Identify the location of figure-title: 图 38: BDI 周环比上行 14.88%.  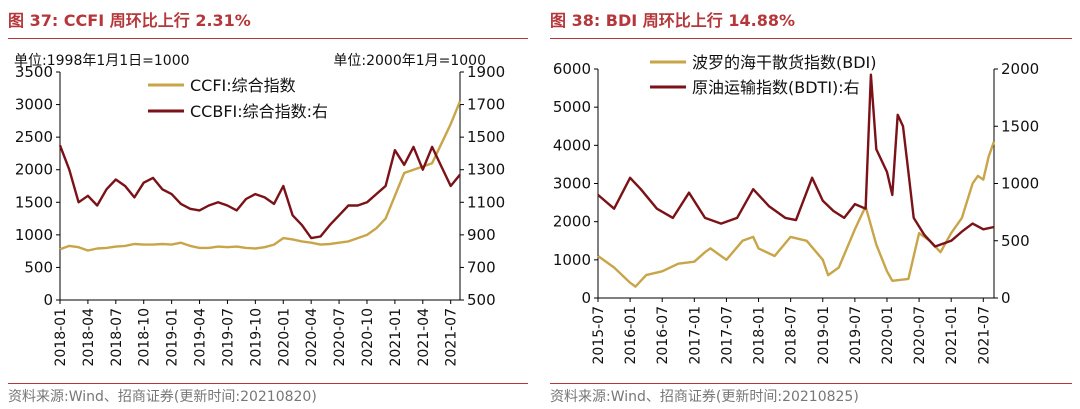
(673, 20).